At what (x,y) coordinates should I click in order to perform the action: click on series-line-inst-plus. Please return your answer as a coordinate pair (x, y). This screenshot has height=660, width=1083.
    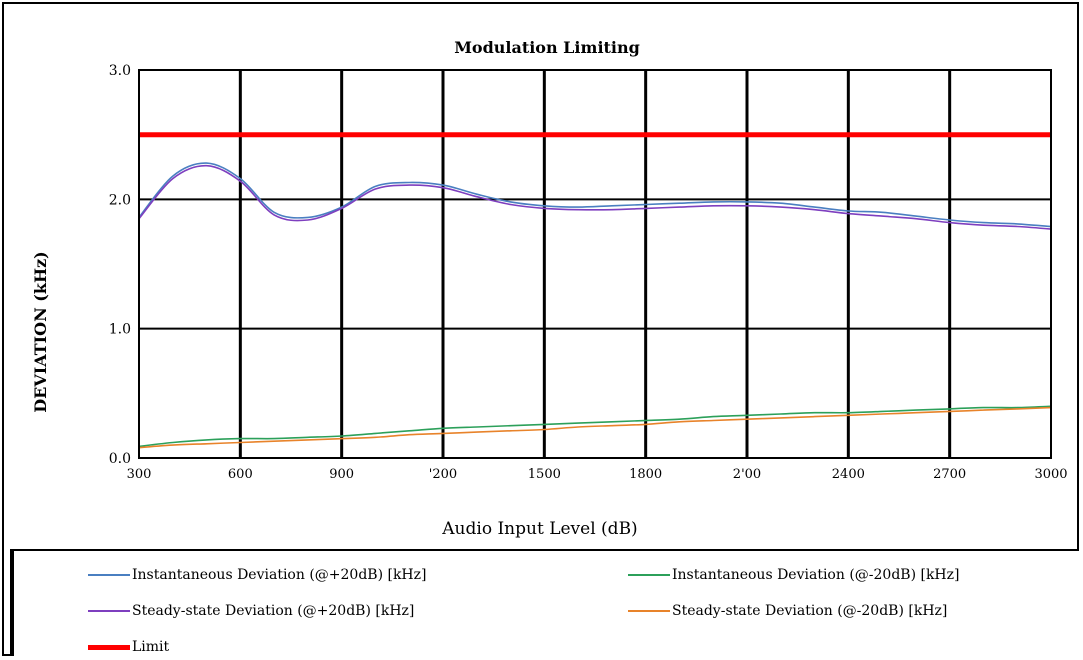
    Looking at the image, I should click on (595, 195).